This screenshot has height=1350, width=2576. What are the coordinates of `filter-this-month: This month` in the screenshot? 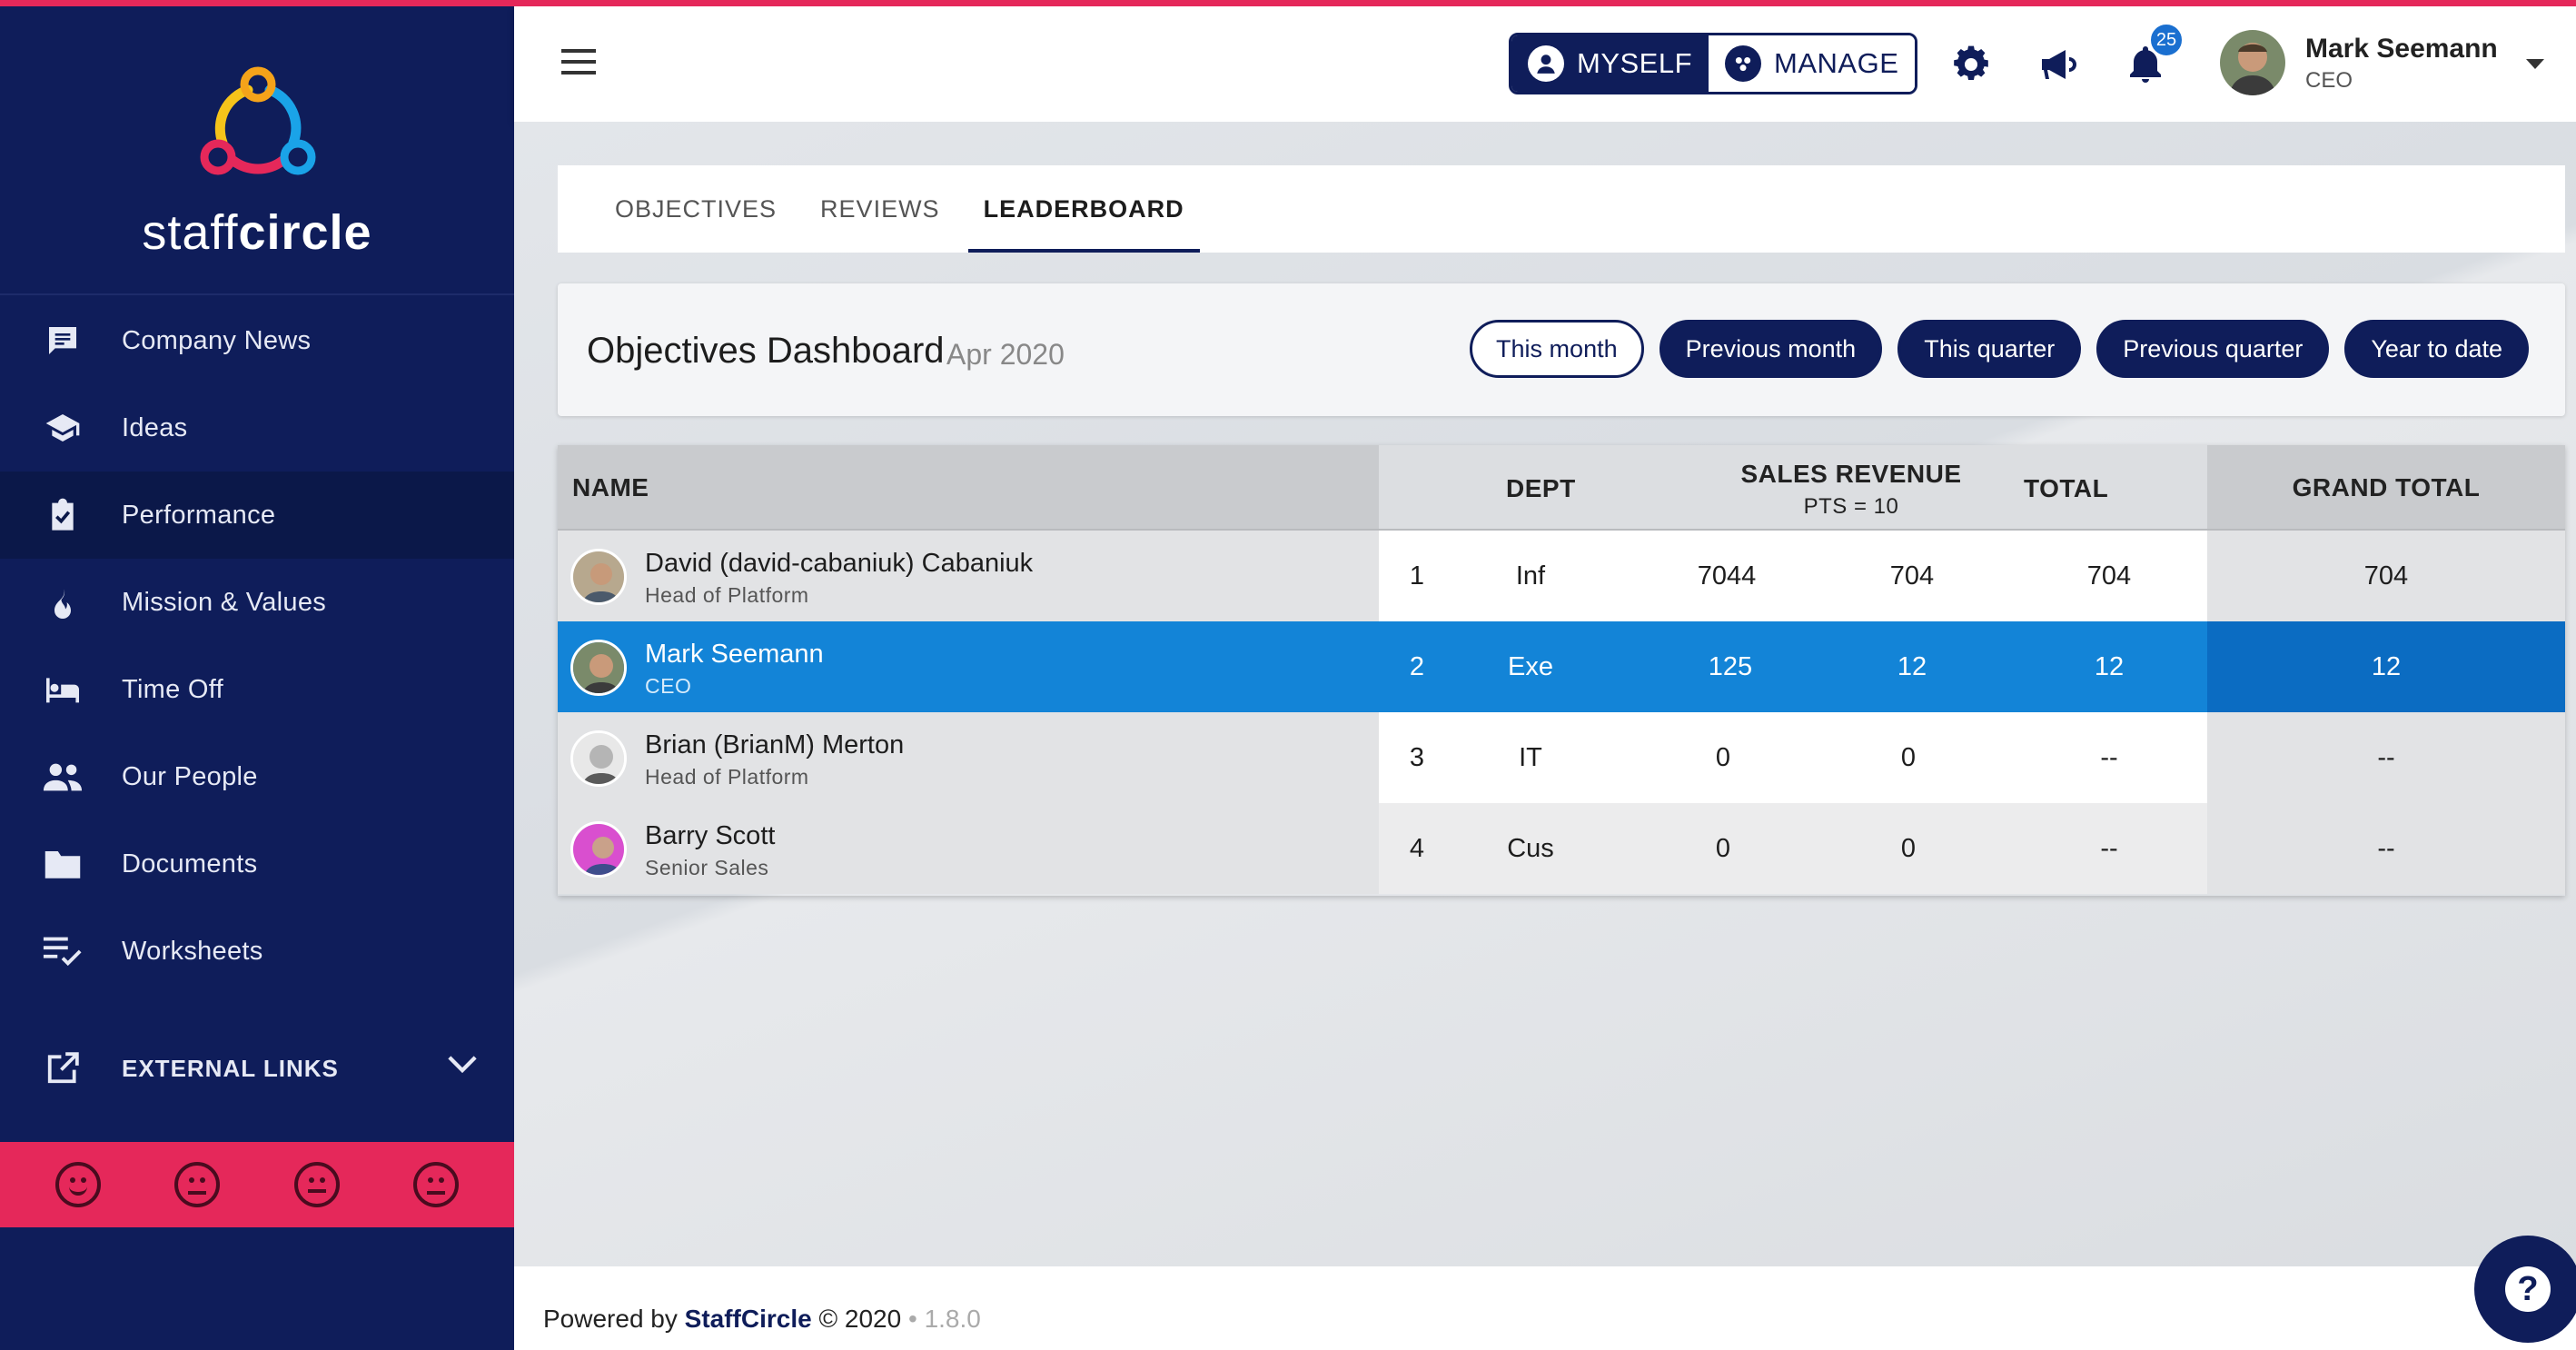 It's located at (1557, 349).